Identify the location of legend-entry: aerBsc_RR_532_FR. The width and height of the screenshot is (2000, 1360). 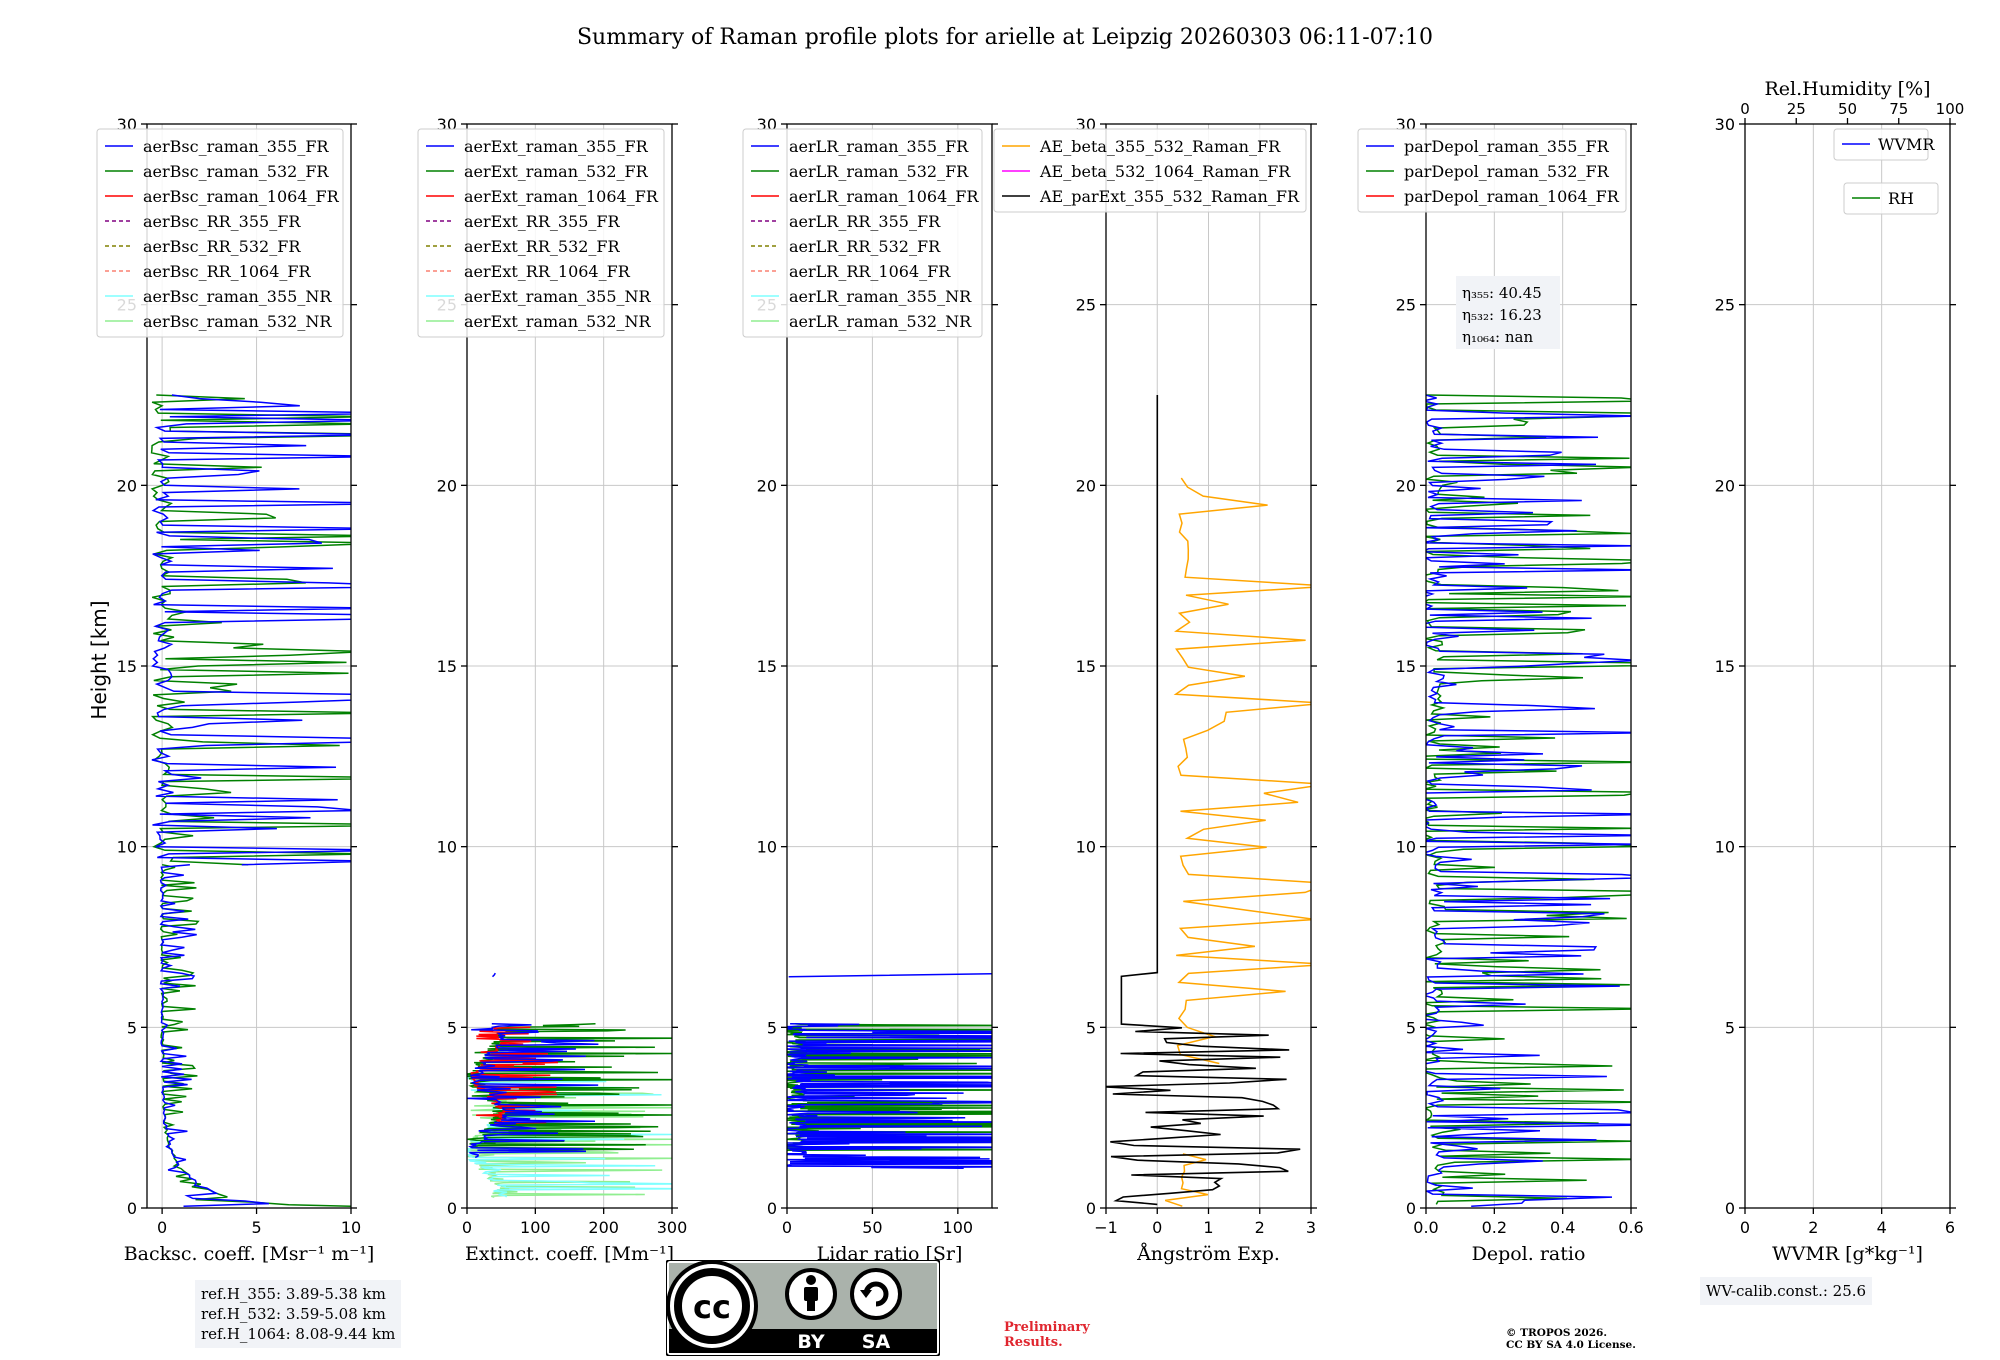
(222, 246).